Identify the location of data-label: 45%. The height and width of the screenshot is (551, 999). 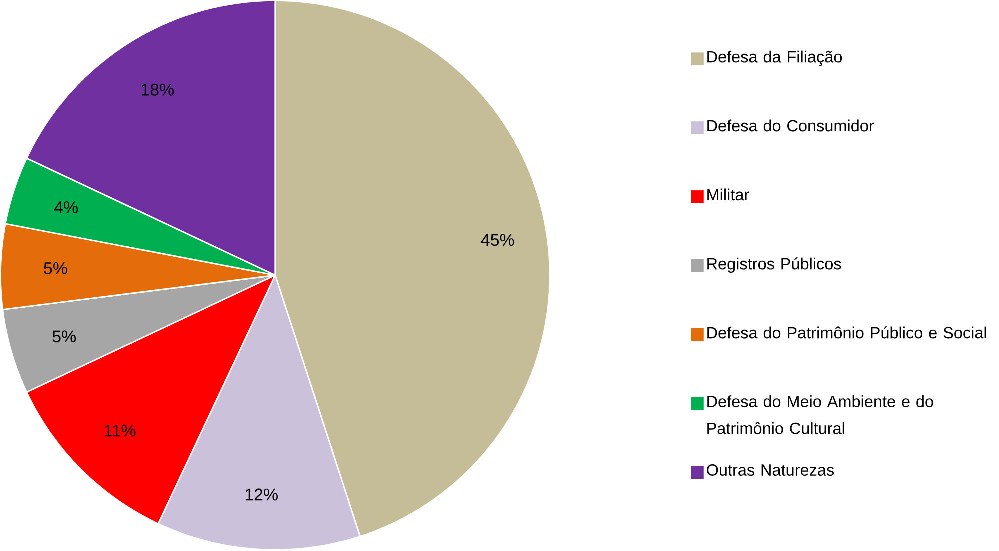
(497, 240).